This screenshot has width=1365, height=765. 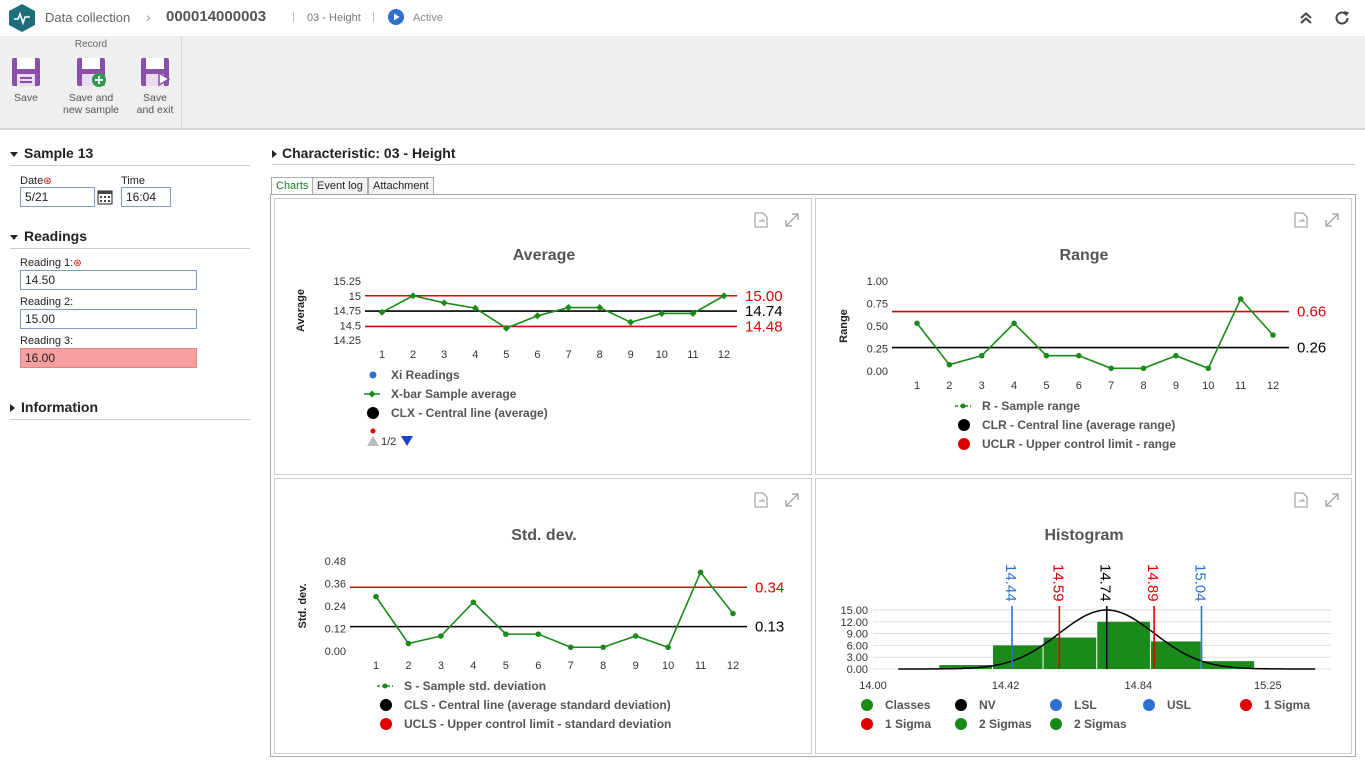 What do you see at coordinates (662, 355) in the screenshot?
I see `x-tick-label: 10` at bounding box center [662, 355].